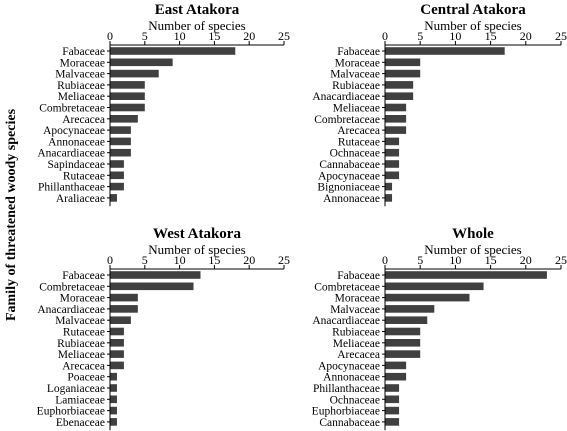 The width and height of the screenshot is (567, 431). Describe the element at coordinates (80, 199) in the screenshot. I see `category-label: Araliaceae` at that location.